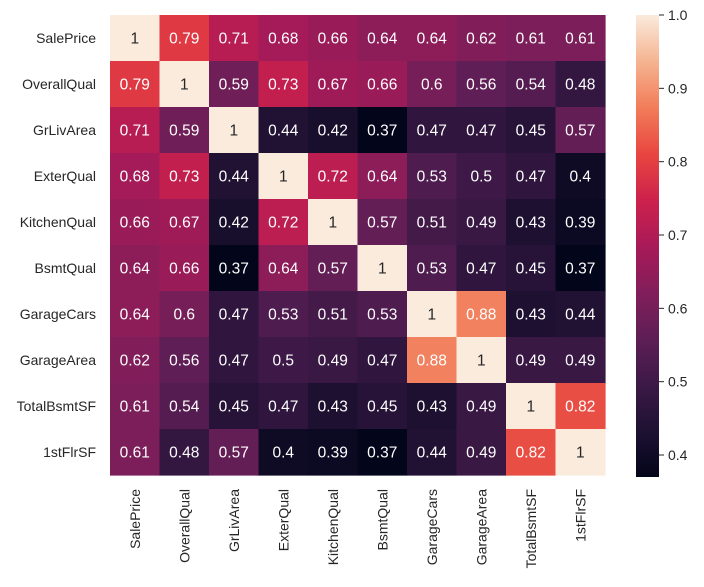  I want to click on cell-value-label: 0.54, so click(184, 407).